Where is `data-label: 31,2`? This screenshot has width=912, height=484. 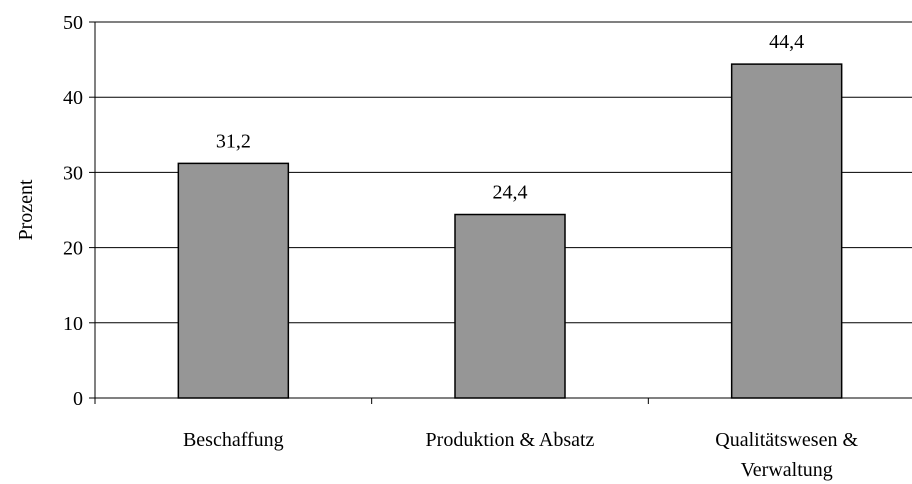
data-label: 31,2 is located at coordinates (233, 141).